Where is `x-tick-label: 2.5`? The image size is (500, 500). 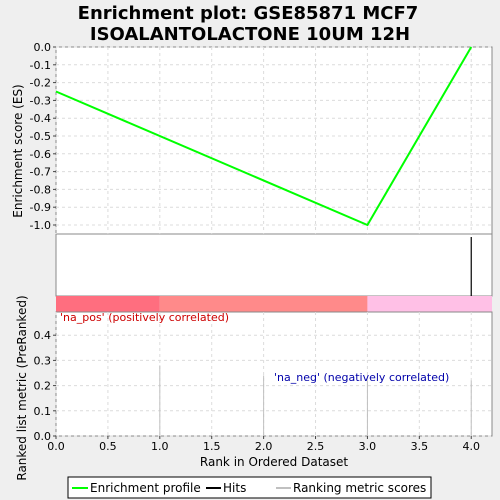
x-tick-label: 2.5 is located at coordinates (316, 446).